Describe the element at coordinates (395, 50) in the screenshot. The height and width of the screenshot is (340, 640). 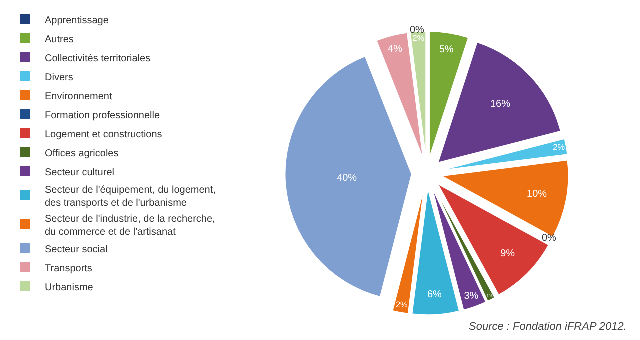
I see `data-label: 4%` at that location.